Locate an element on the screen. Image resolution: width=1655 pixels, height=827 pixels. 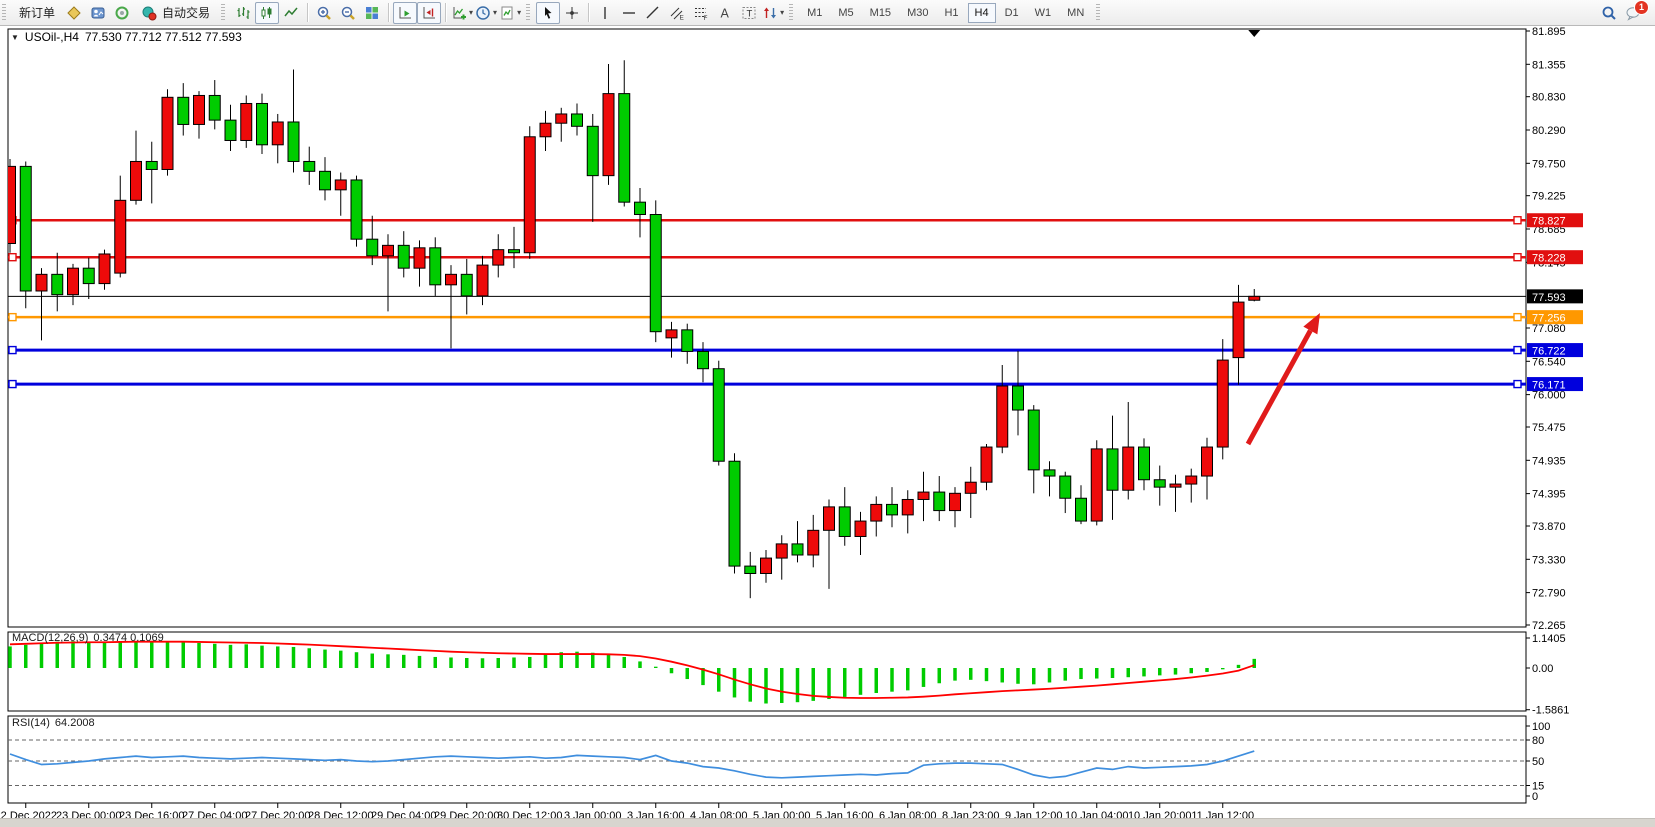
timeframes-group: M1 M5 M15 M30 H1 H4 D1 W1 MN is located at coordinates (945, 12).